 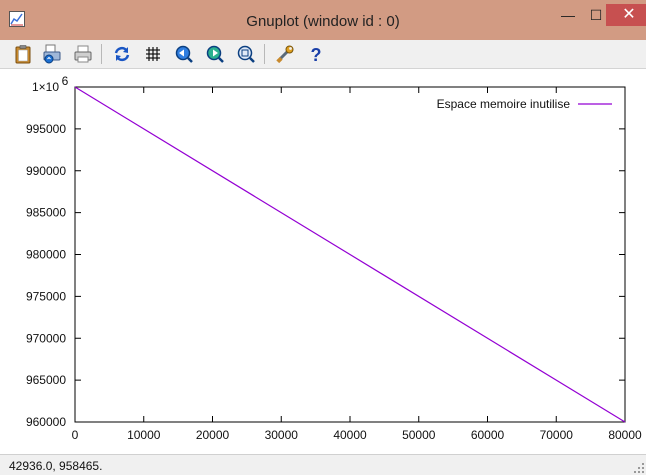 I want to click on zoom-autoscale-icon, so click(x=246, y=54).